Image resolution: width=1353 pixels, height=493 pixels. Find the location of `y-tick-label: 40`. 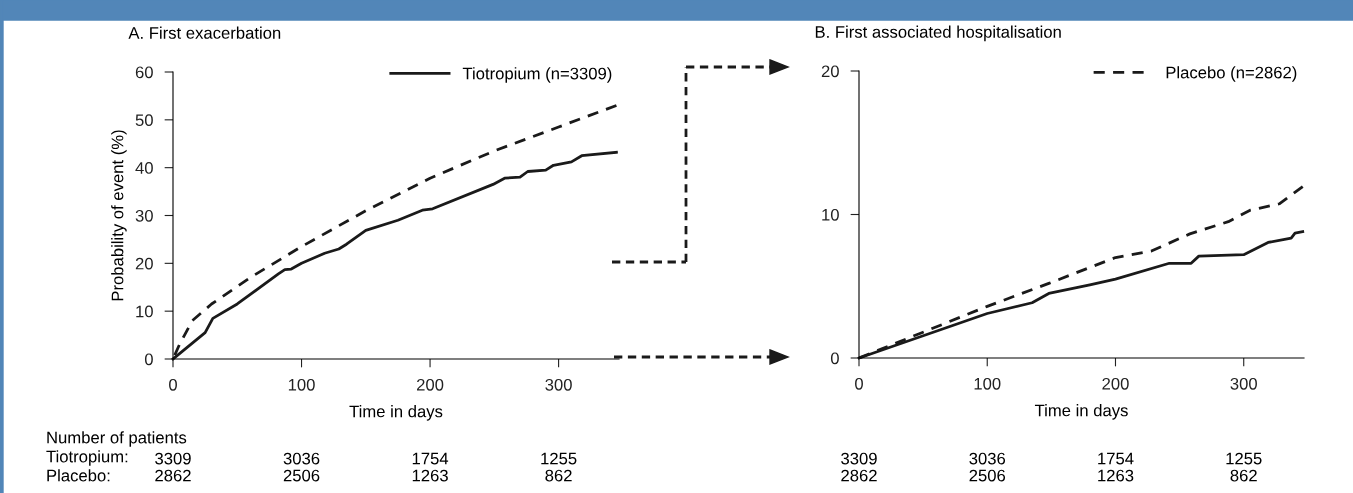

y-tick-label: 40 is located at coordinates (144, 168).